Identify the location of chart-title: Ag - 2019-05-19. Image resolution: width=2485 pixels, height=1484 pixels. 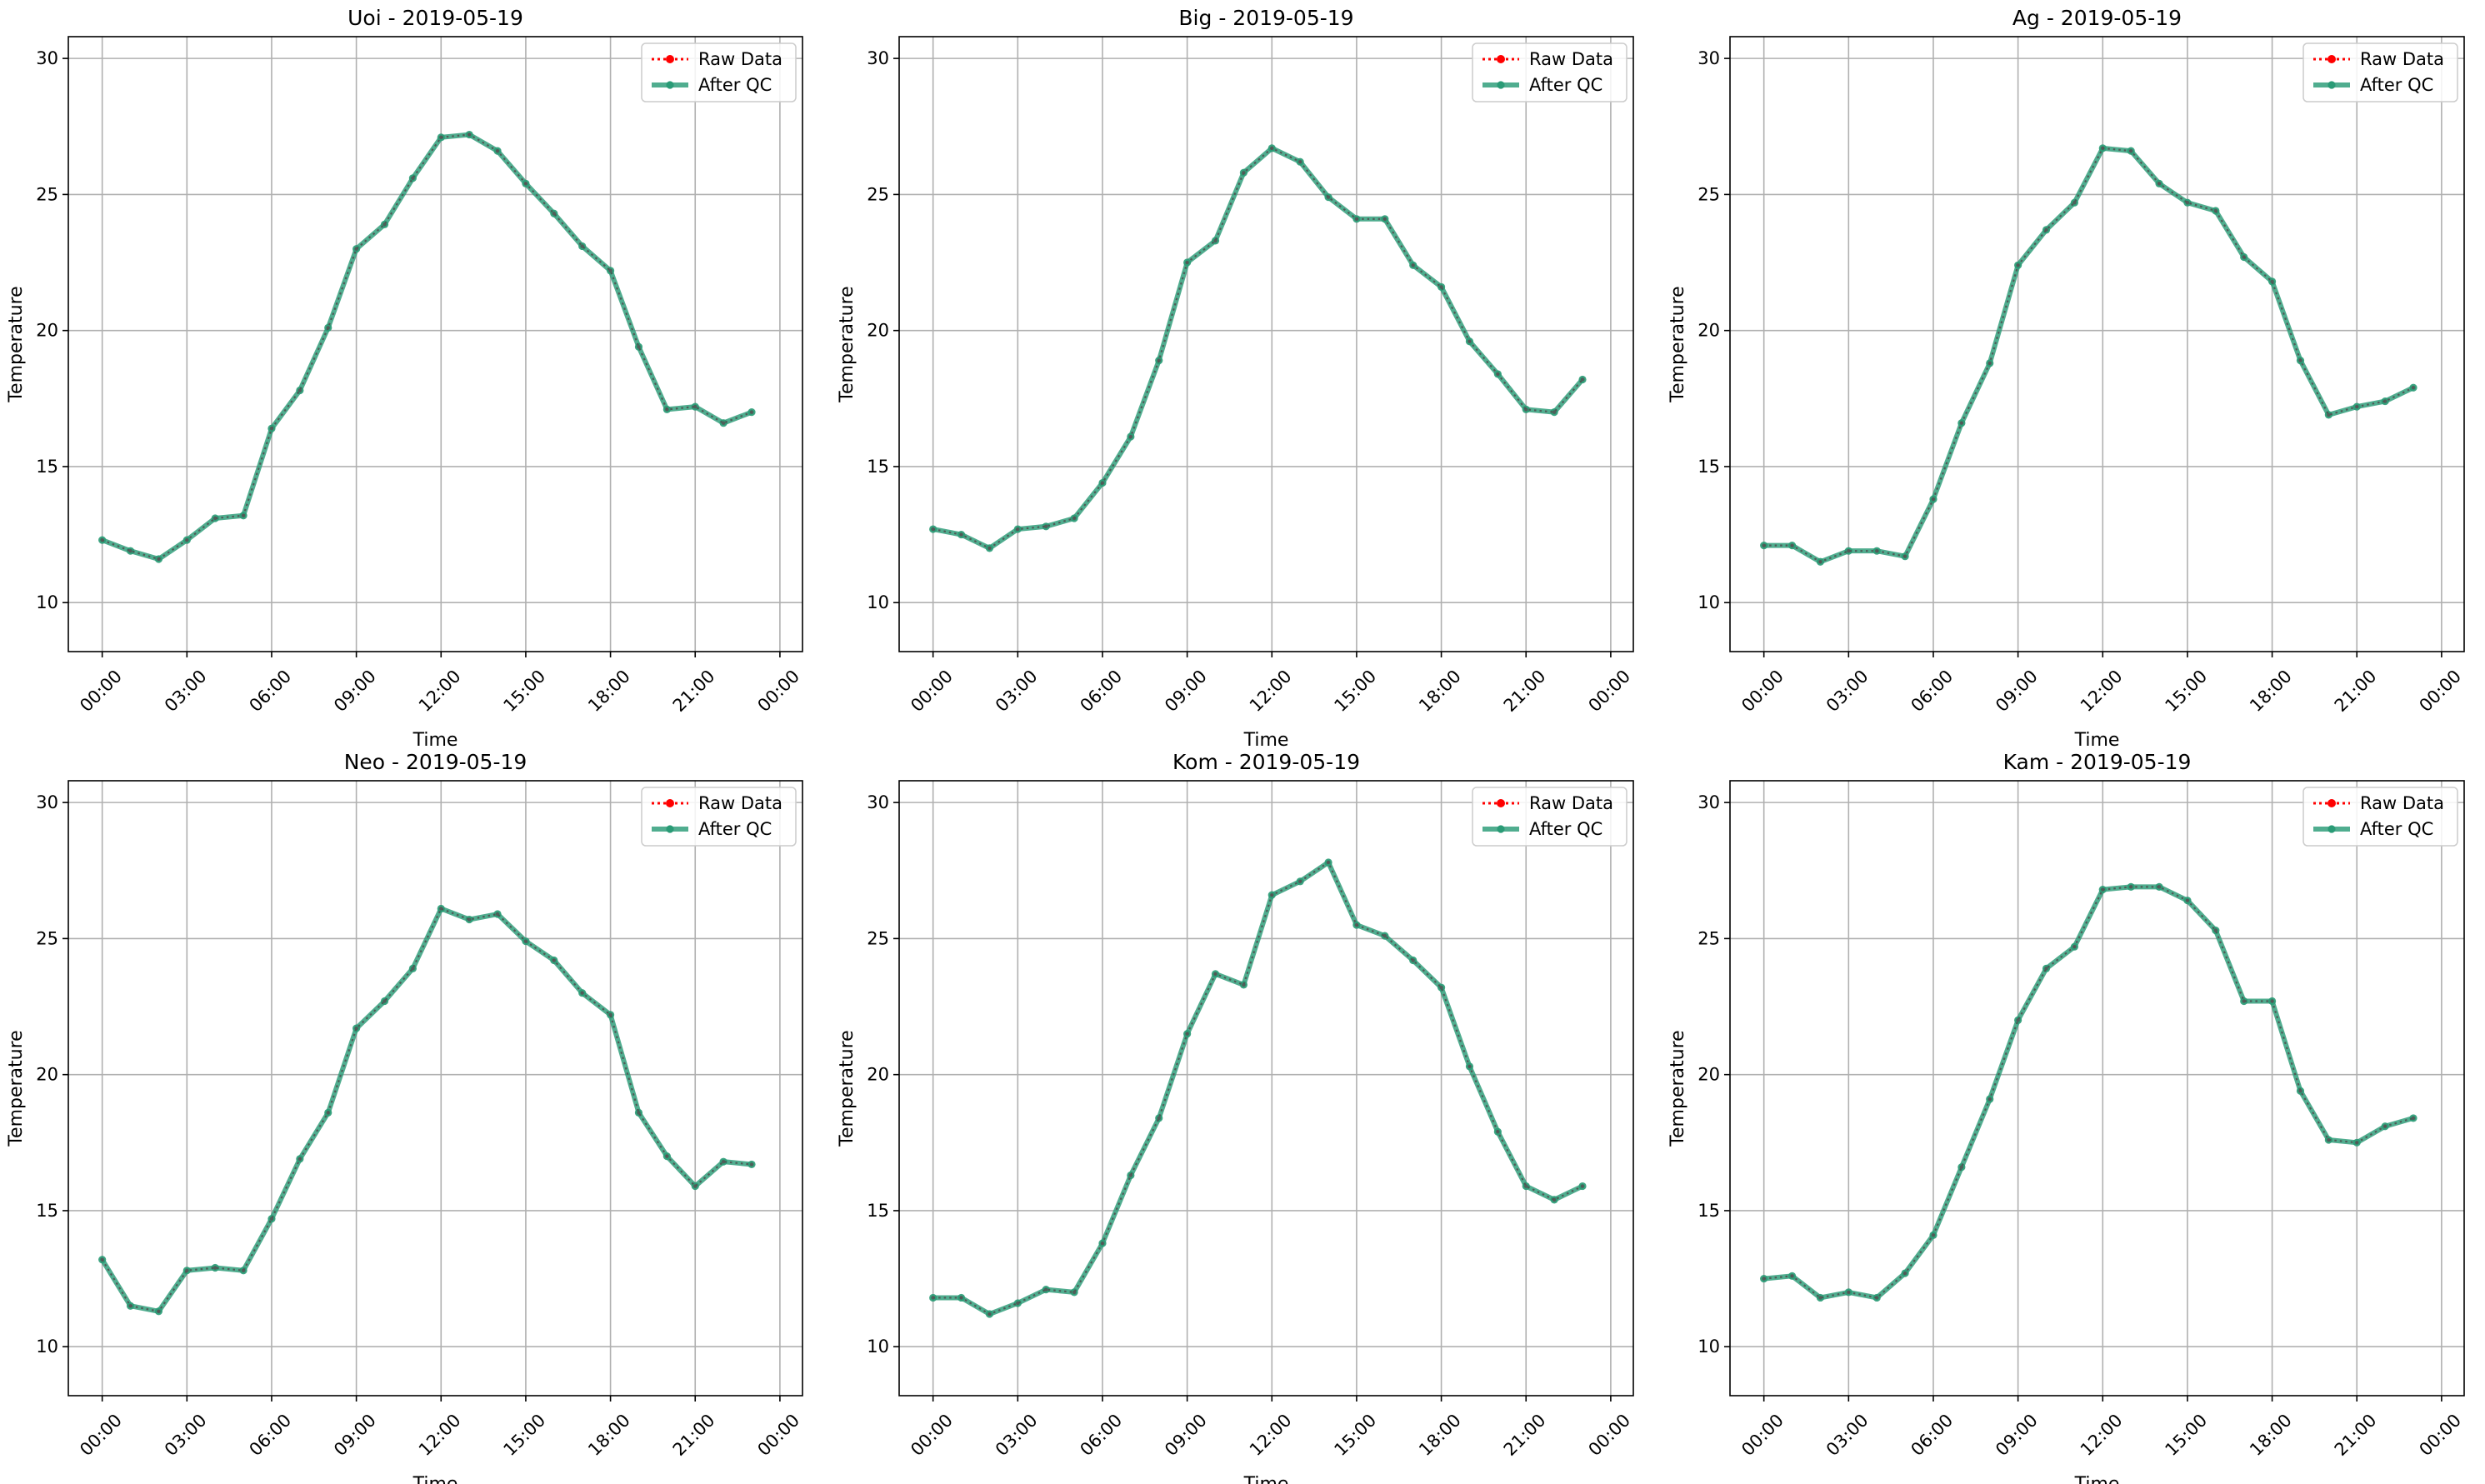
(2097, 18).